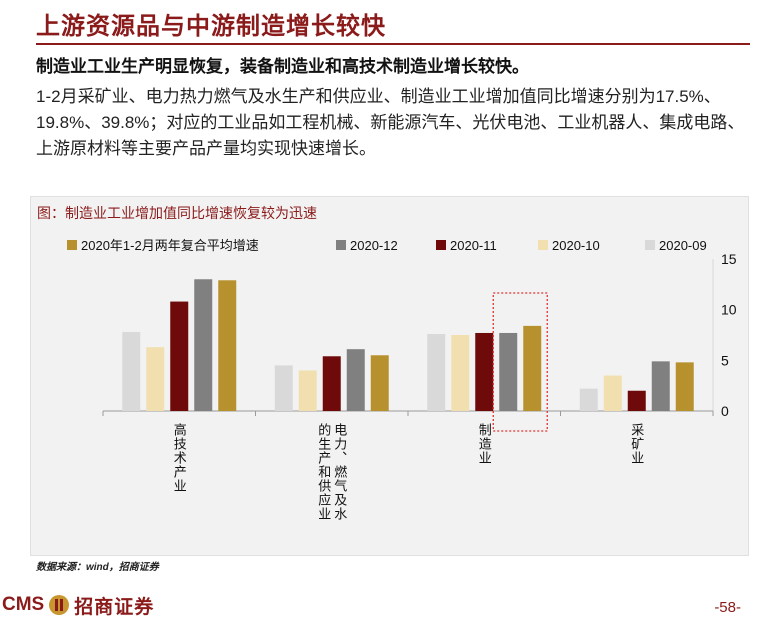  Describe the element at coordinates (484, 444) in the screenshot. I see `x-category-label: 制造业` at that location.